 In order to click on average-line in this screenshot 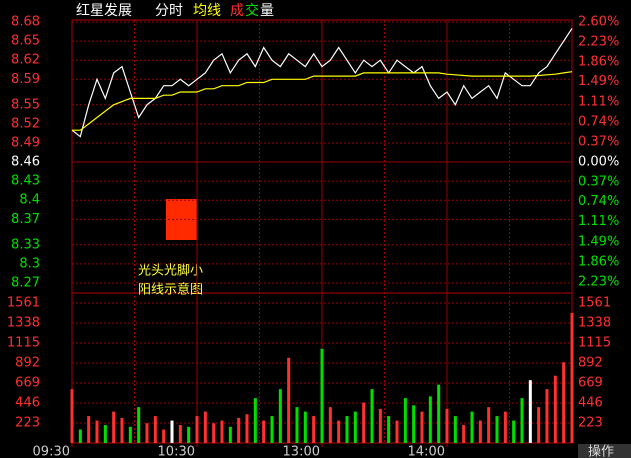, I will do `click(322, 101)`.